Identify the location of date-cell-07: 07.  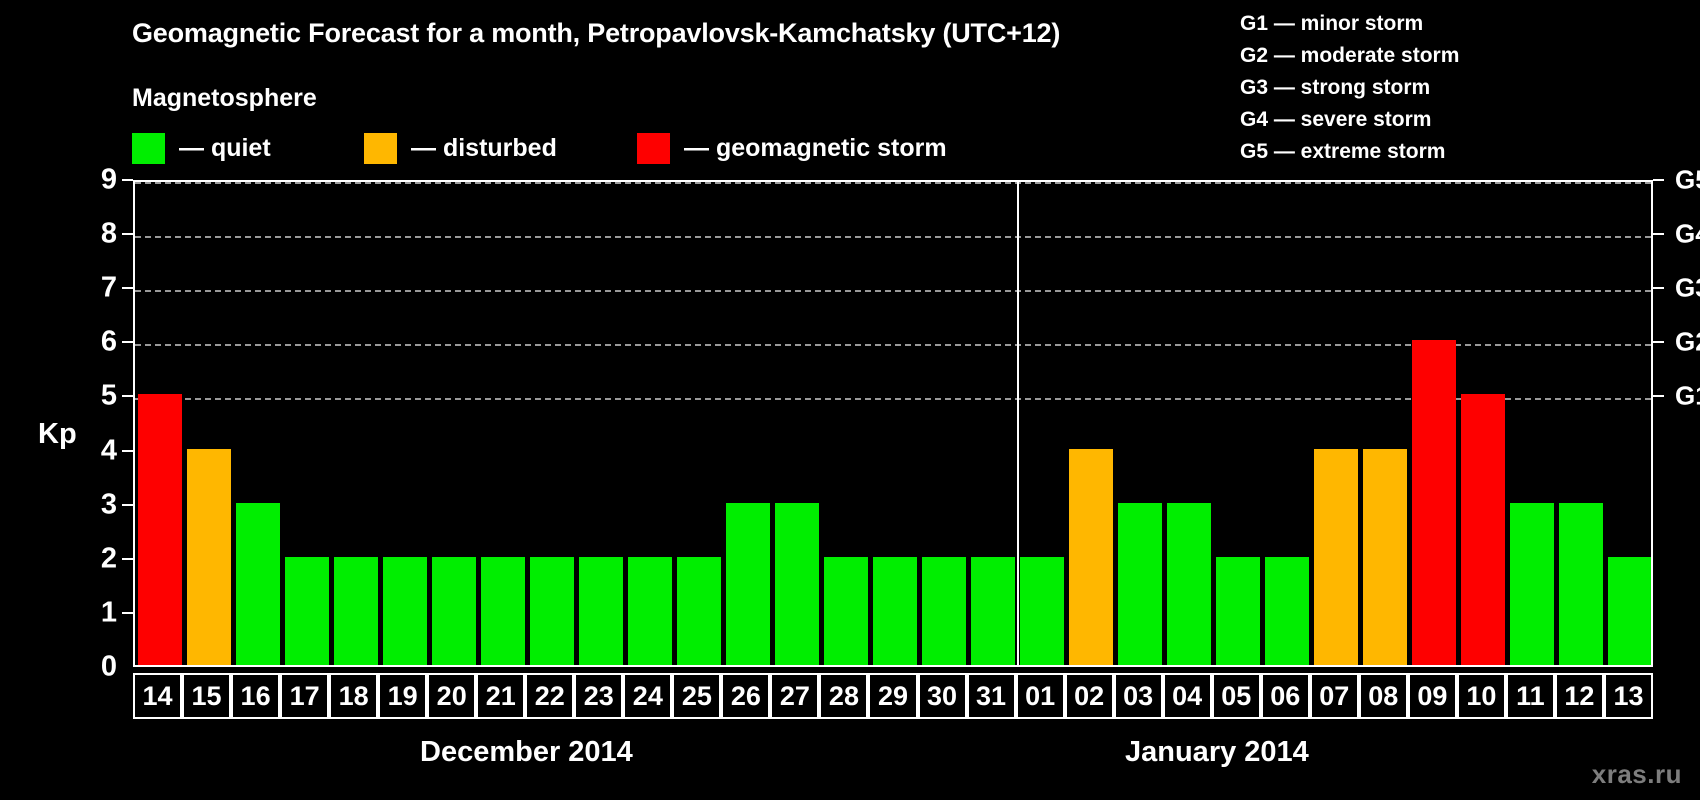
(1334, 696).